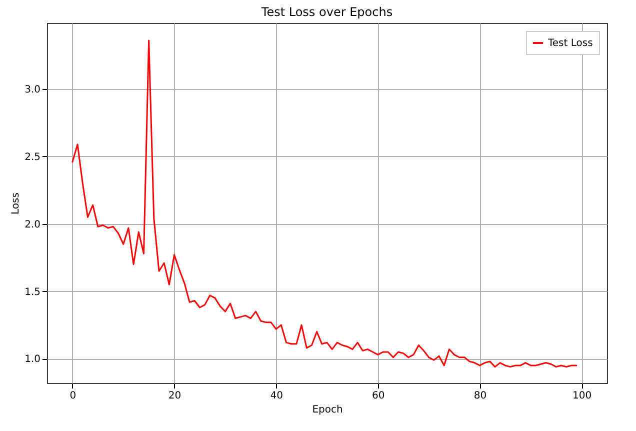  Describe the element at coordinates (326, 12) in the screenshot. I see `chart-title: Test Loss over Epochs` at that location.